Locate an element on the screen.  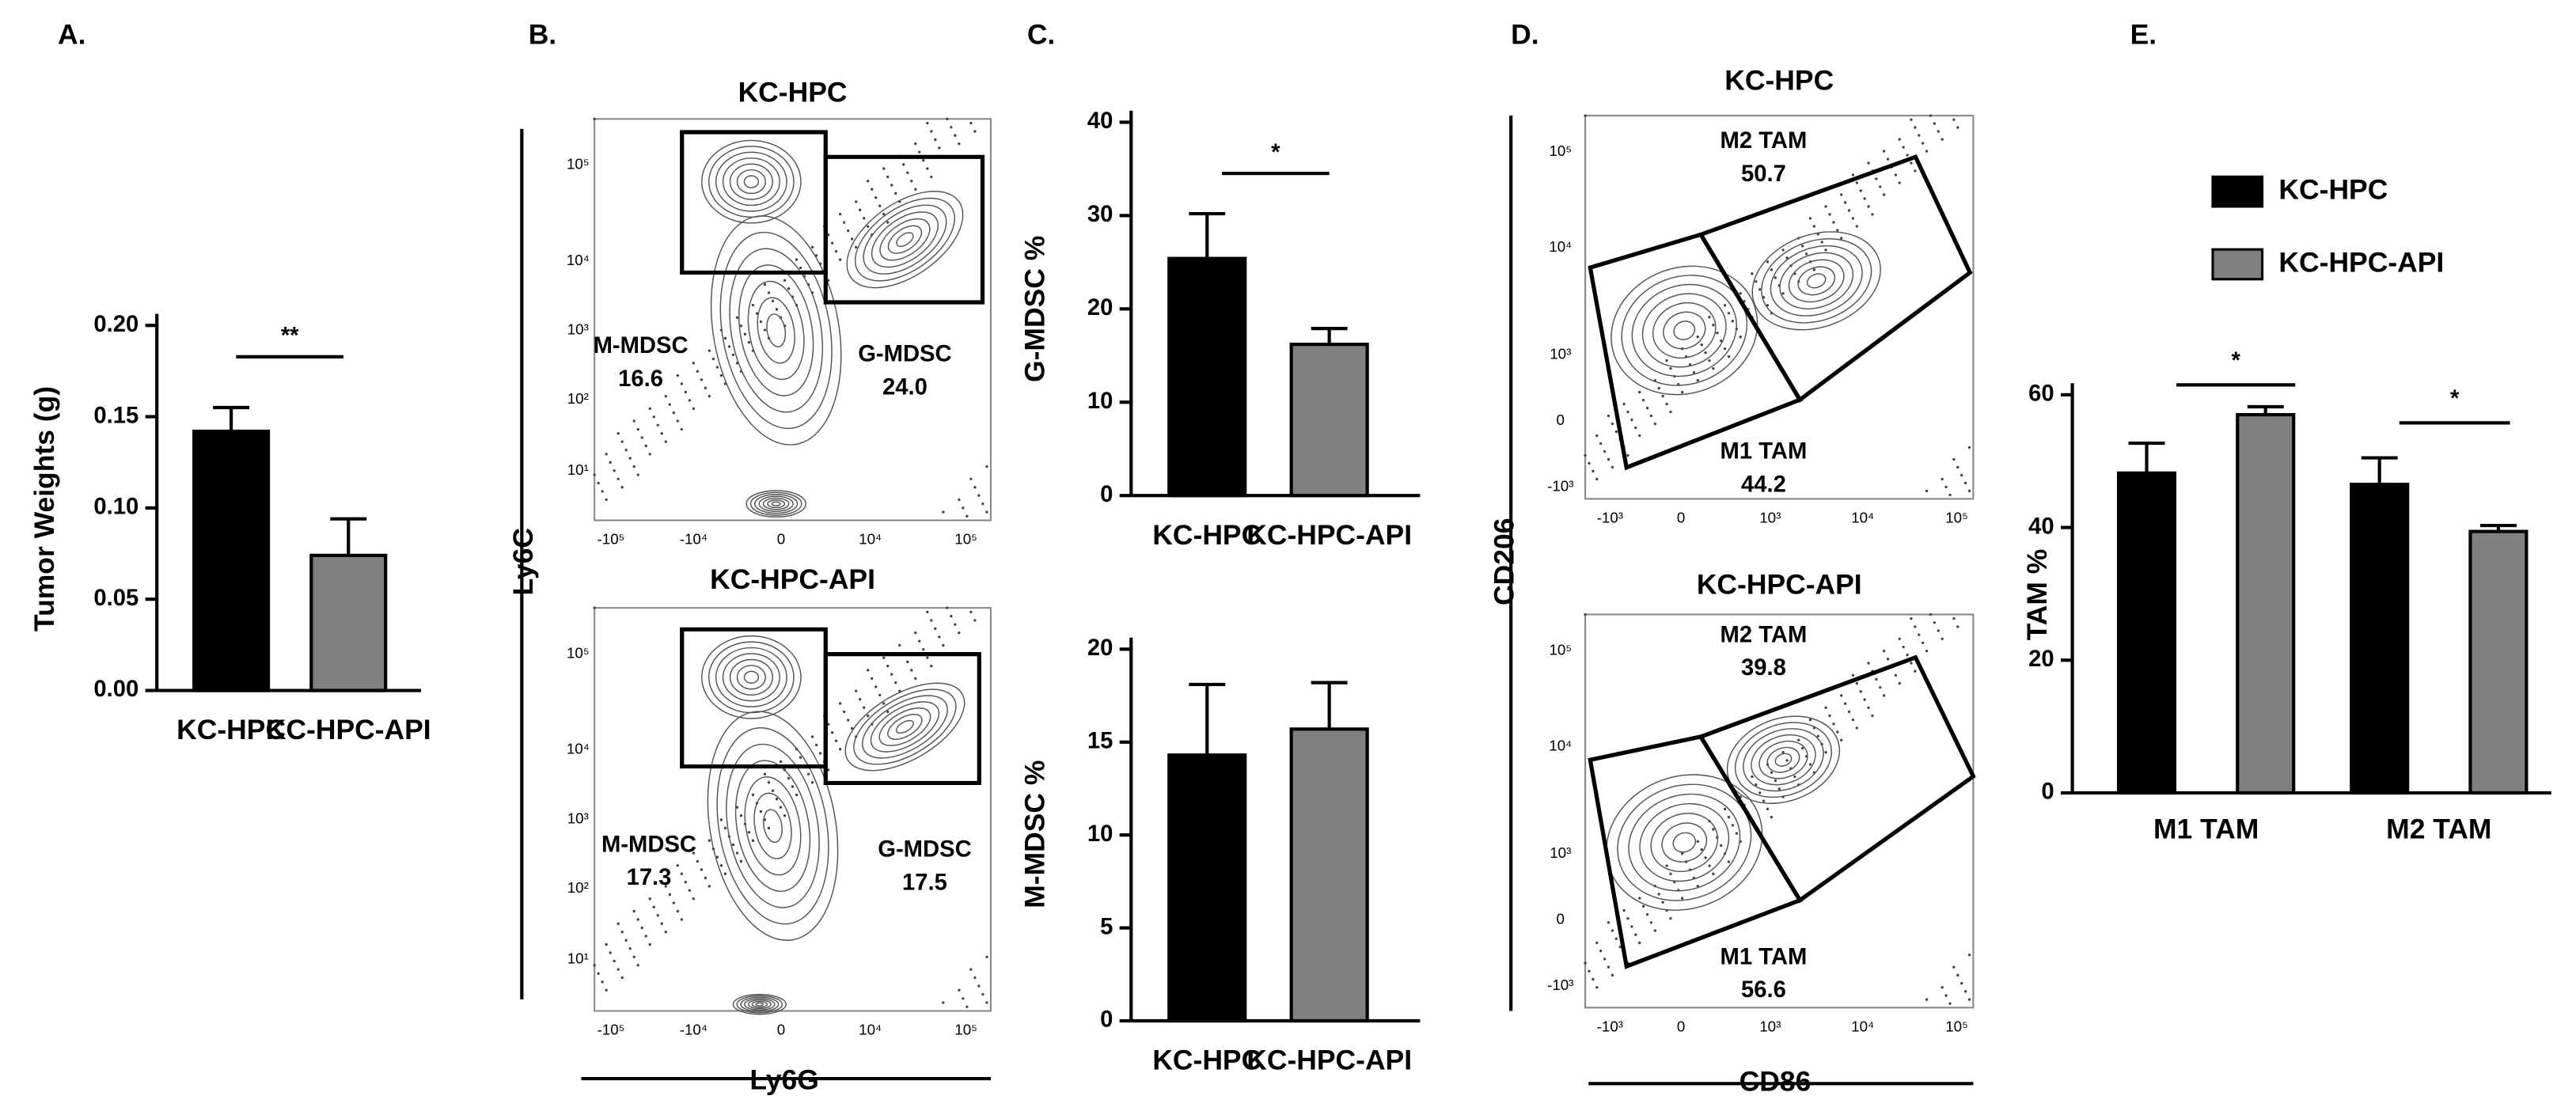
x-tick-label: -10⁴ is located at coordinates (694, 1029).